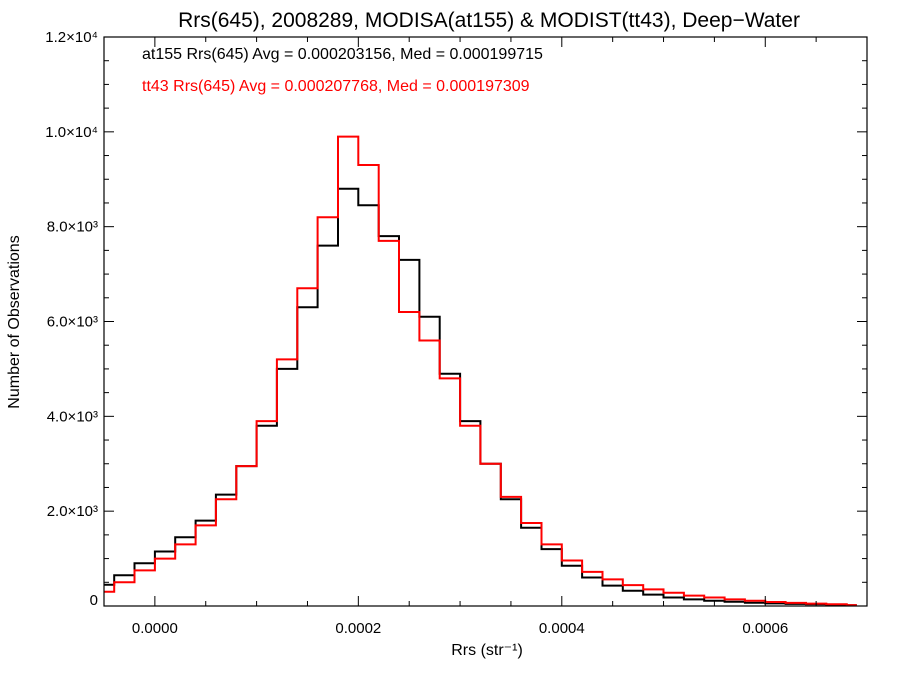  What do you see at coordinates (94, 600) in the screenshot?
I see `y-tick-label: 0` at bounding box center [94, 600].